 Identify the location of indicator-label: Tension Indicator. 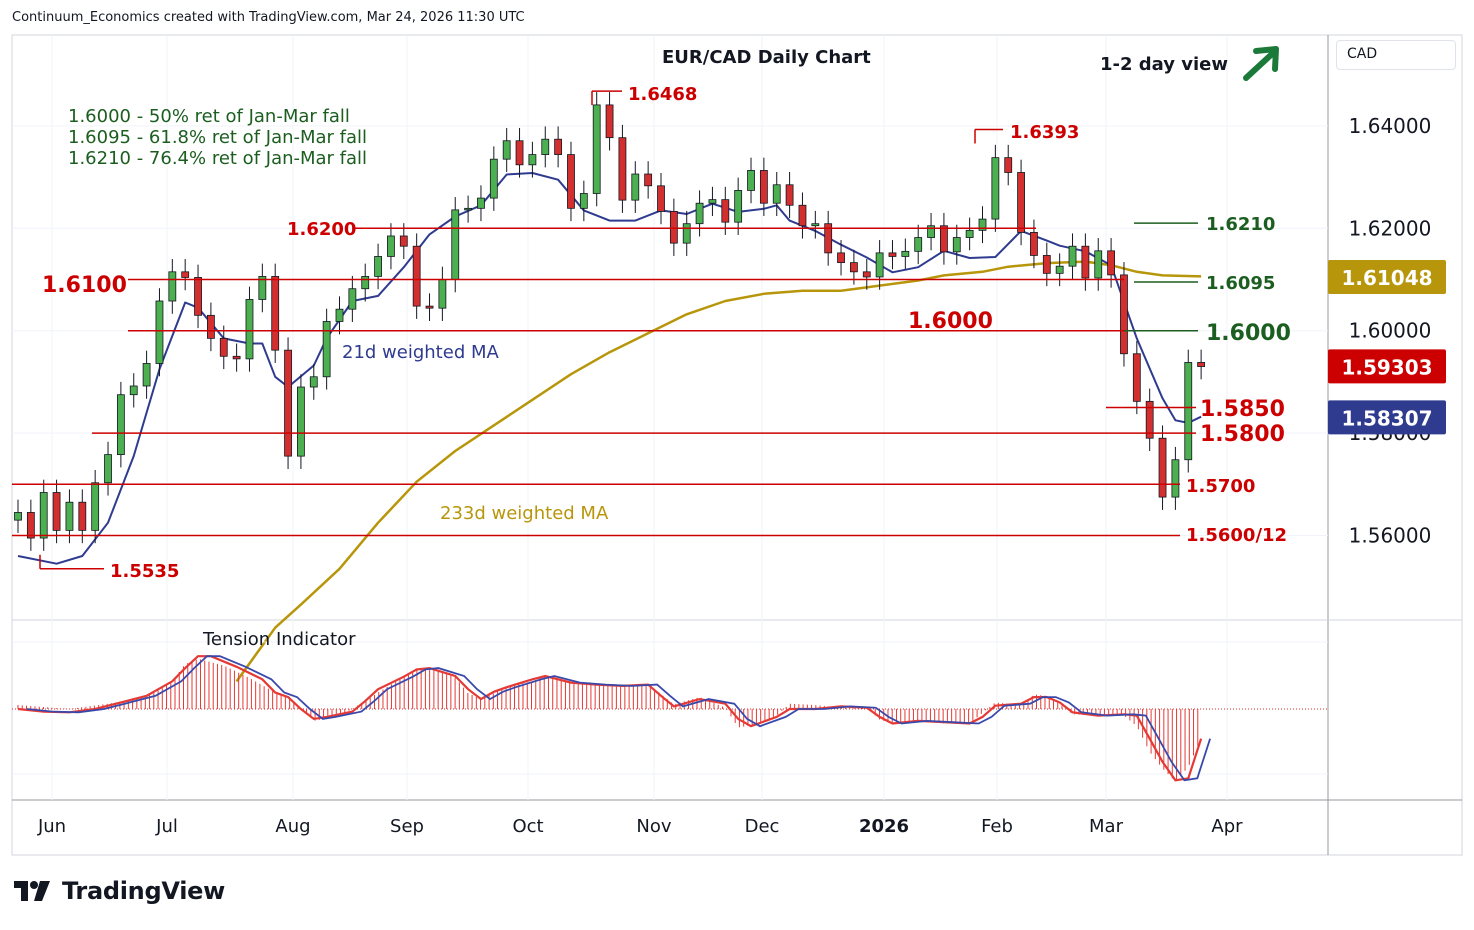
(279, 639).